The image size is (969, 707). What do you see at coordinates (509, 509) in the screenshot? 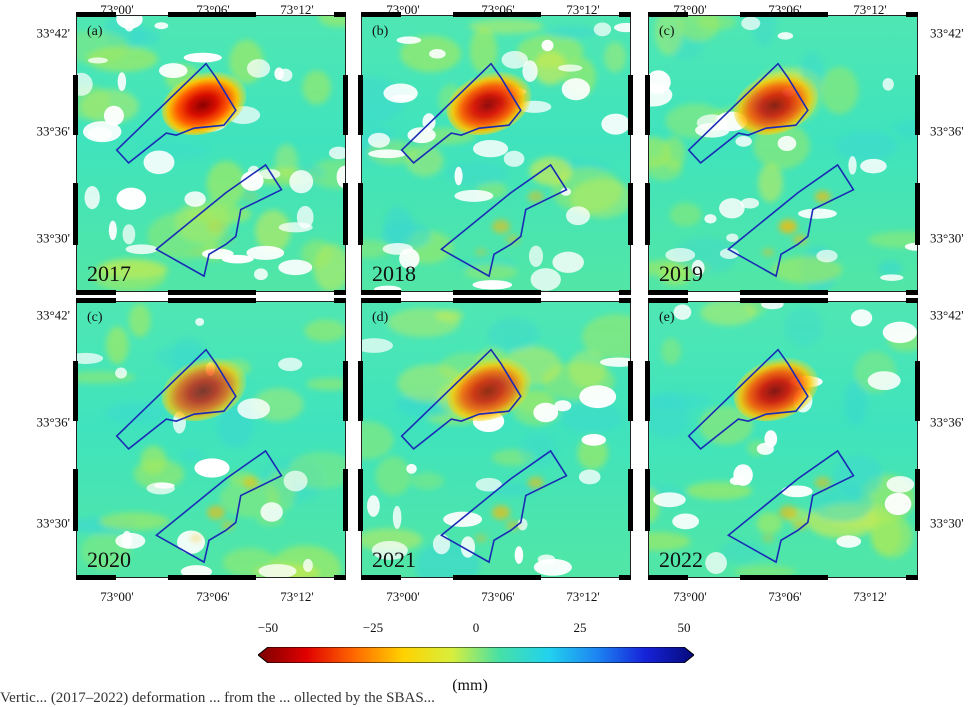
I see `south-zone-spots` at bounding box center [509, 509].